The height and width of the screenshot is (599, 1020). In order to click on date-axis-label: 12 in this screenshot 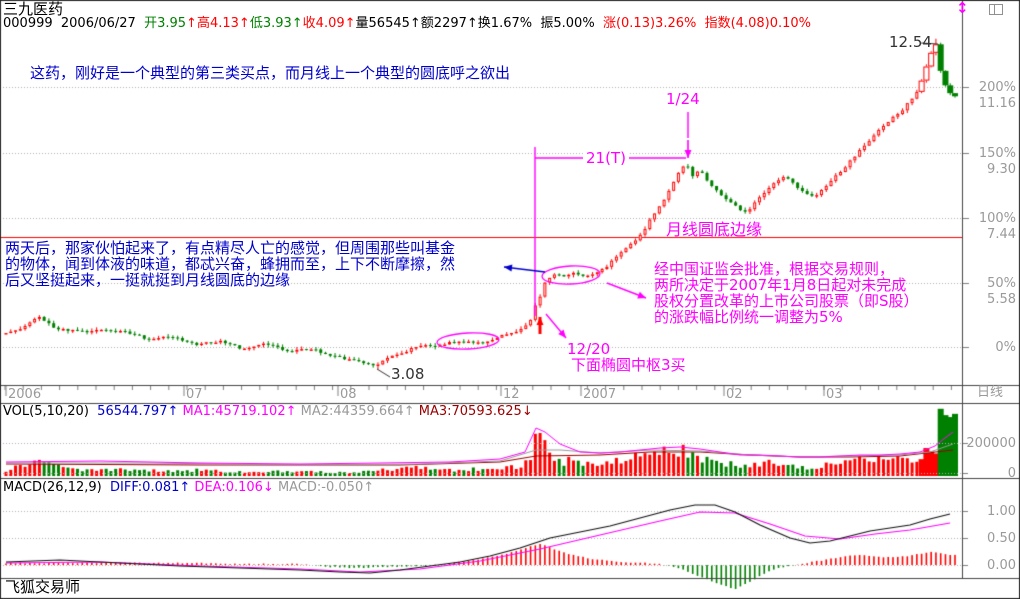, I will do `click(511, 394)`.